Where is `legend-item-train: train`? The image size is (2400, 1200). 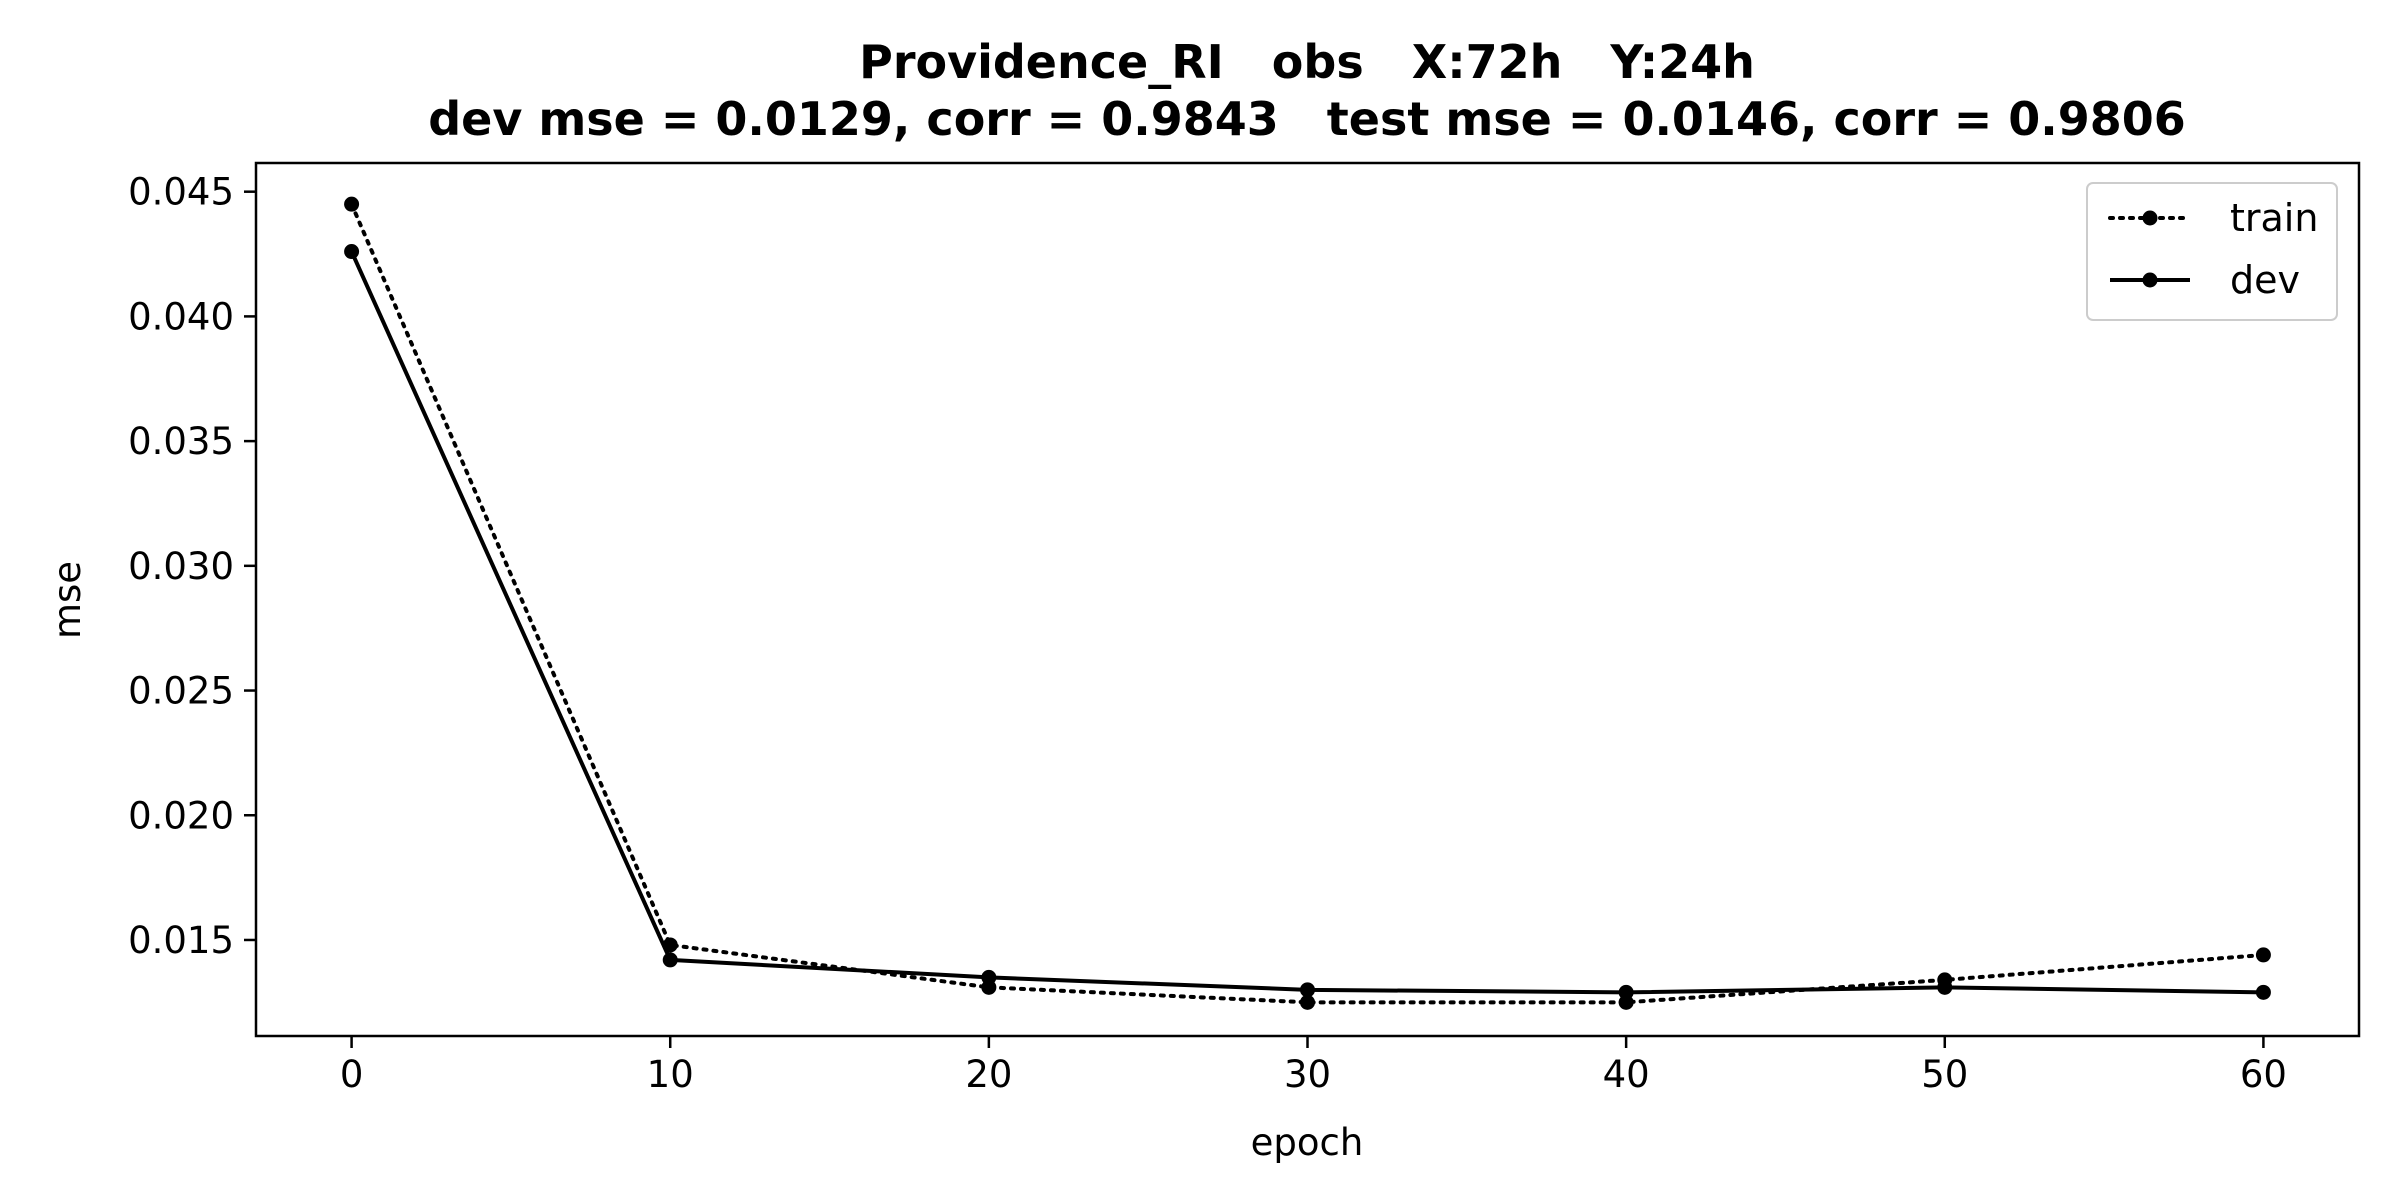
legend-item-train: train is located at coordinates (2213, 218).